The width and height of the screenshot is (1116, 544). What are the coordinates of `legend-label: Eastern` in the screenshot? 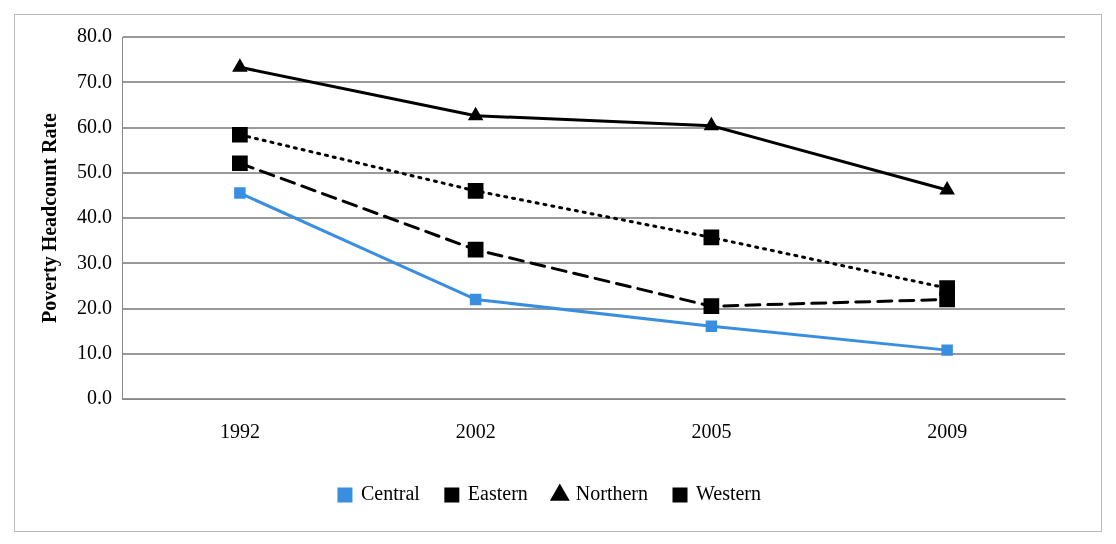 It's located at (497, 493).